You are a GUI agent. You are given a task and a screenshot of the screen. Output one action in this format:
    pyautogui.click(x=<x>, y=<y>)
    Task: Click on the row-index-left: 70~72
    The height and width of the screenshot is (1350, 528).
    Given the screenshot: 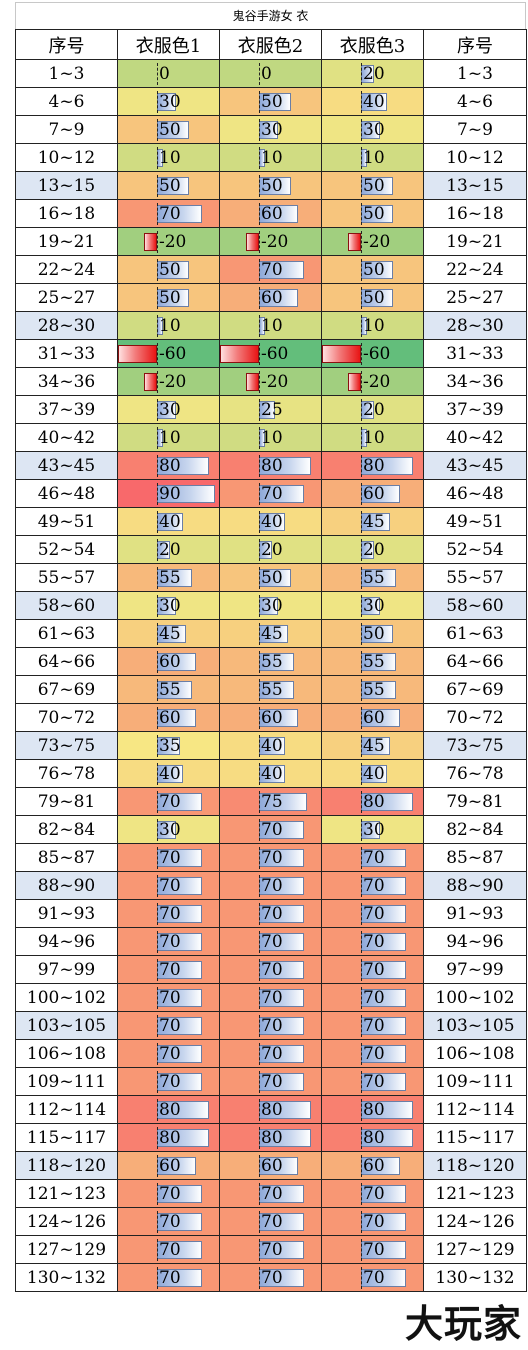 What is the action you would take?
    pyautogui.click(x=66, y=717)
    